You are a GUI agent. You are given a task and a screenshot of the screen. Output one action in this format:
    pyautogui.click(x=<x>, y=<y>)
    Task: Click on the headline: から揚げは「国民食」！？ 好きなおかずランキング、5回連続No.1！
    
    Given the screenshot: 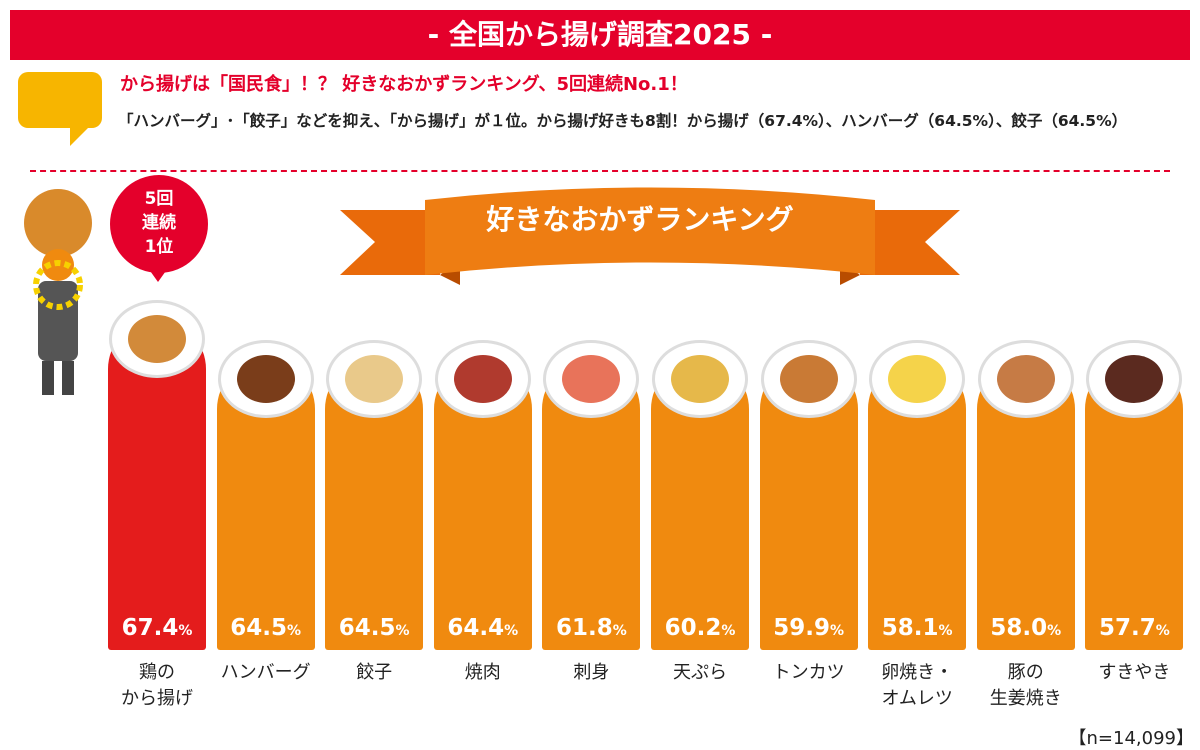 What is the action you would take?
    pyautogui.click(x=404, y=84)
    